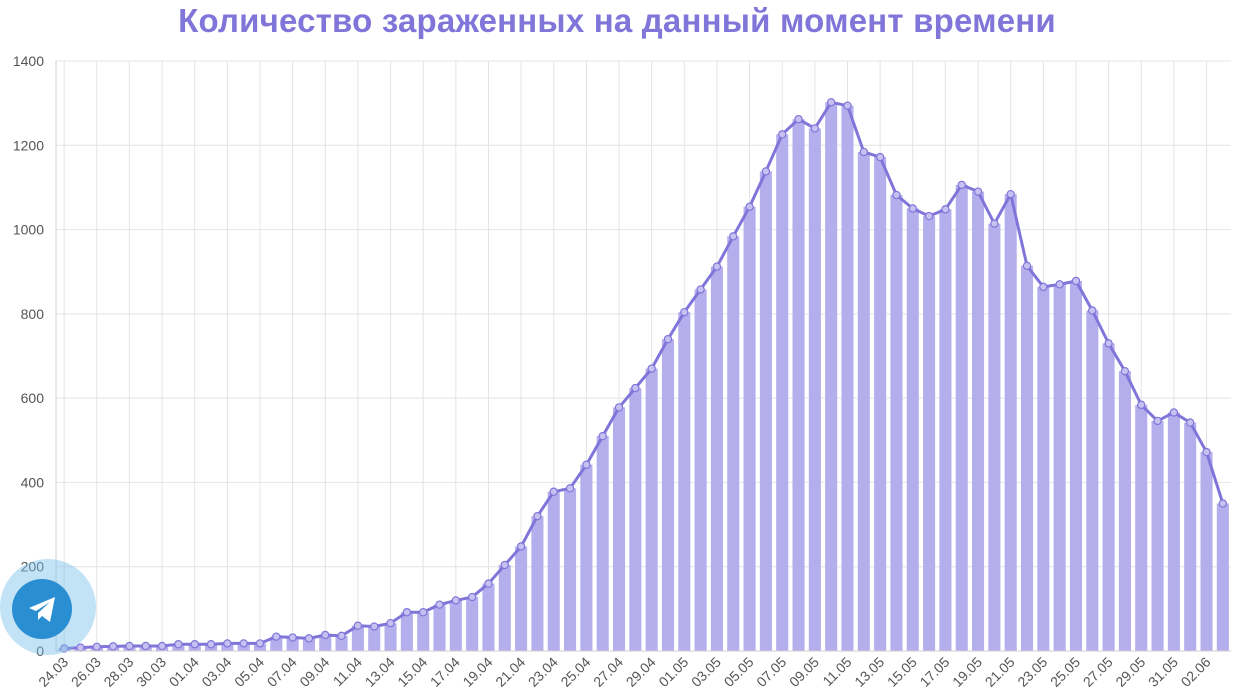 This screenshot has width=1234, height=700. I want to click on x-tick-label: 07.04, so click(282, 672).